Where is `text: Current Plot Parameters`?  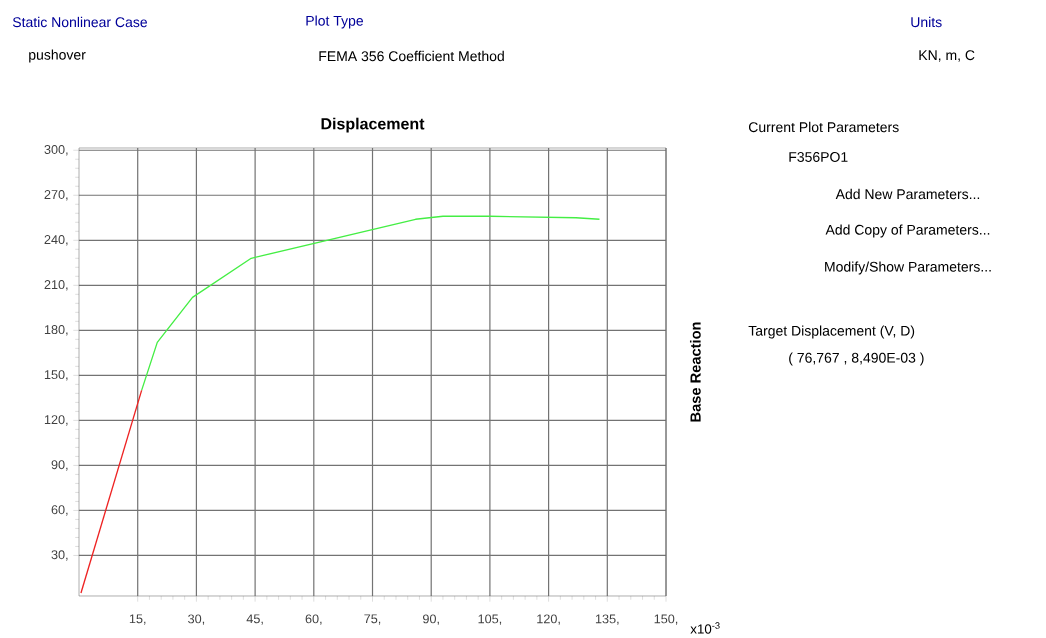
text: Current Plot Parameters is located at coordinates (823, 127).